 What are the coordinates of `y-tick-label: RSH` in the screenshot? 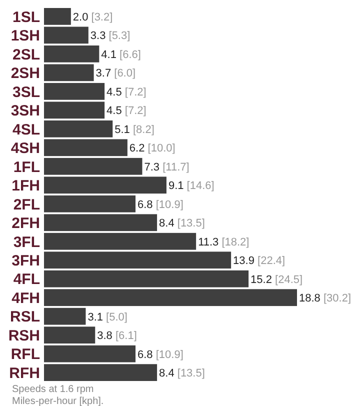 It's located at (24, 335).